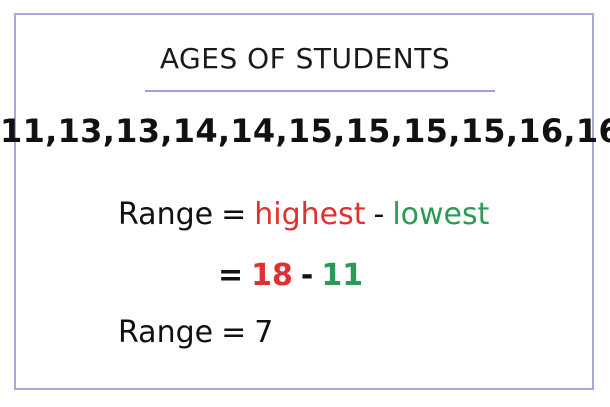  I want to click on range-value: 7, so click(264, 332).